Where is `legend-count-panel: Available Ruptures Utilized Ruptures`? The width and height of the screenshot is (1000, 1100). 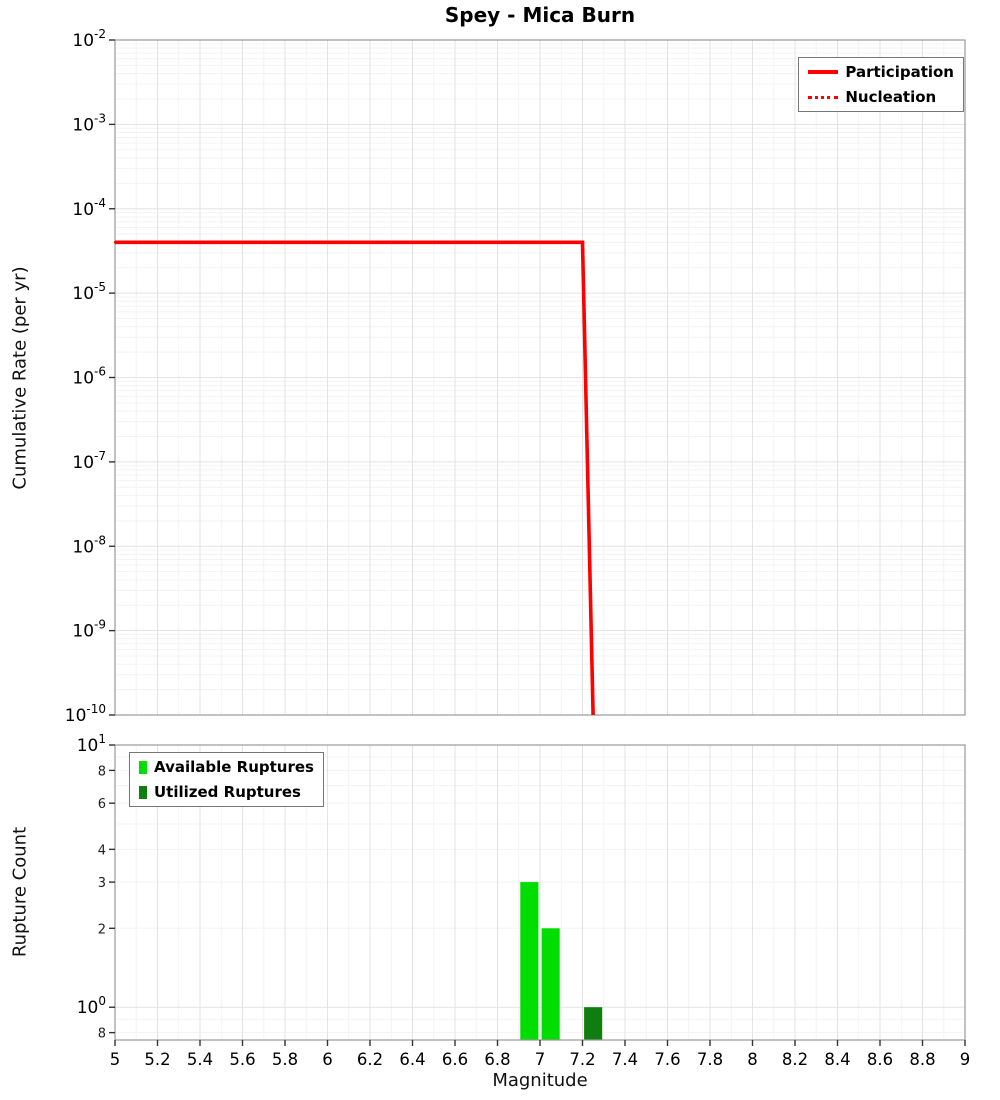 legend-count-panel: Available Ruptures Utilized Ruptures is located at coordinates (226, 779).